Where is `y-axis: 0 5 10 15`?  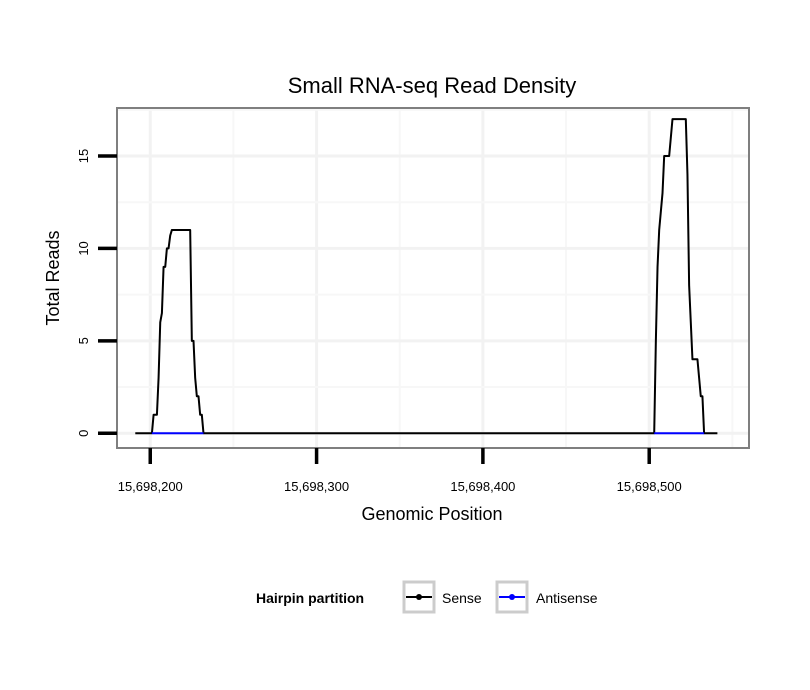
y-axis: 0 5 10 15 is located at coordinates (96, 293).